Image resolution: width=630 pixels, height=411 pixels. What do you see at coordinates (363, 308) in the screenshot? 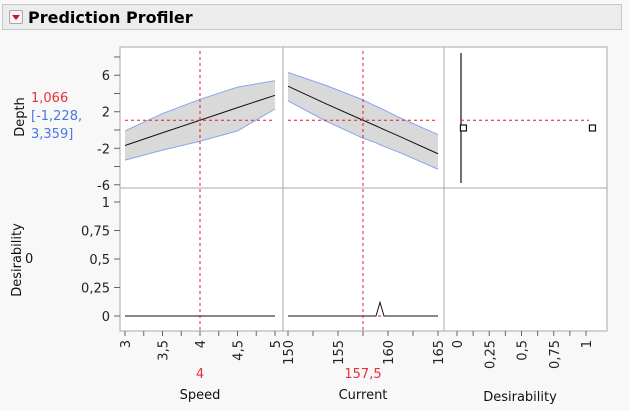
I see `desirability-trace` at bounding box center [363, 308].